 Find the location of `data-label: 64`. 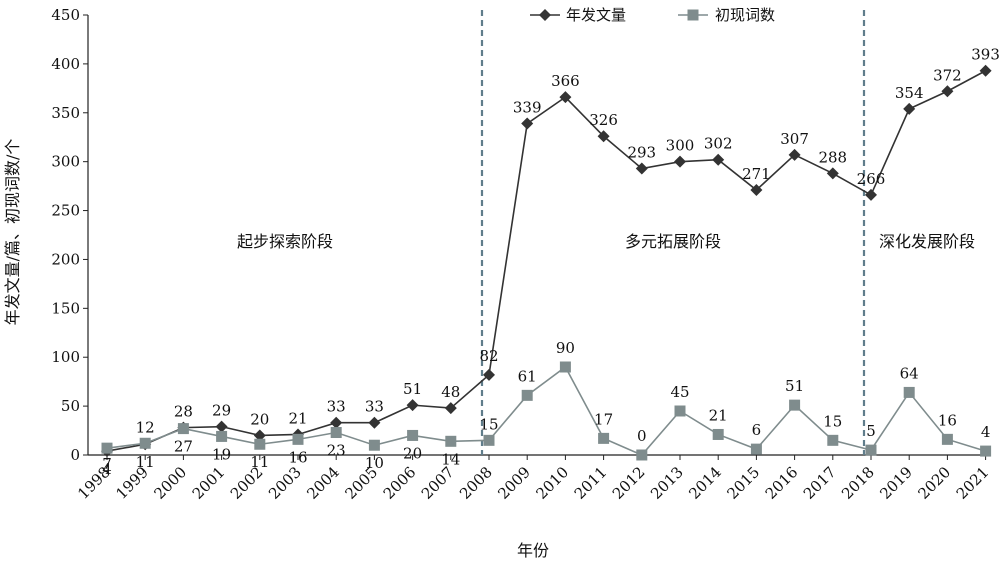

data-label: 64 is located at coordinates (909, 373).